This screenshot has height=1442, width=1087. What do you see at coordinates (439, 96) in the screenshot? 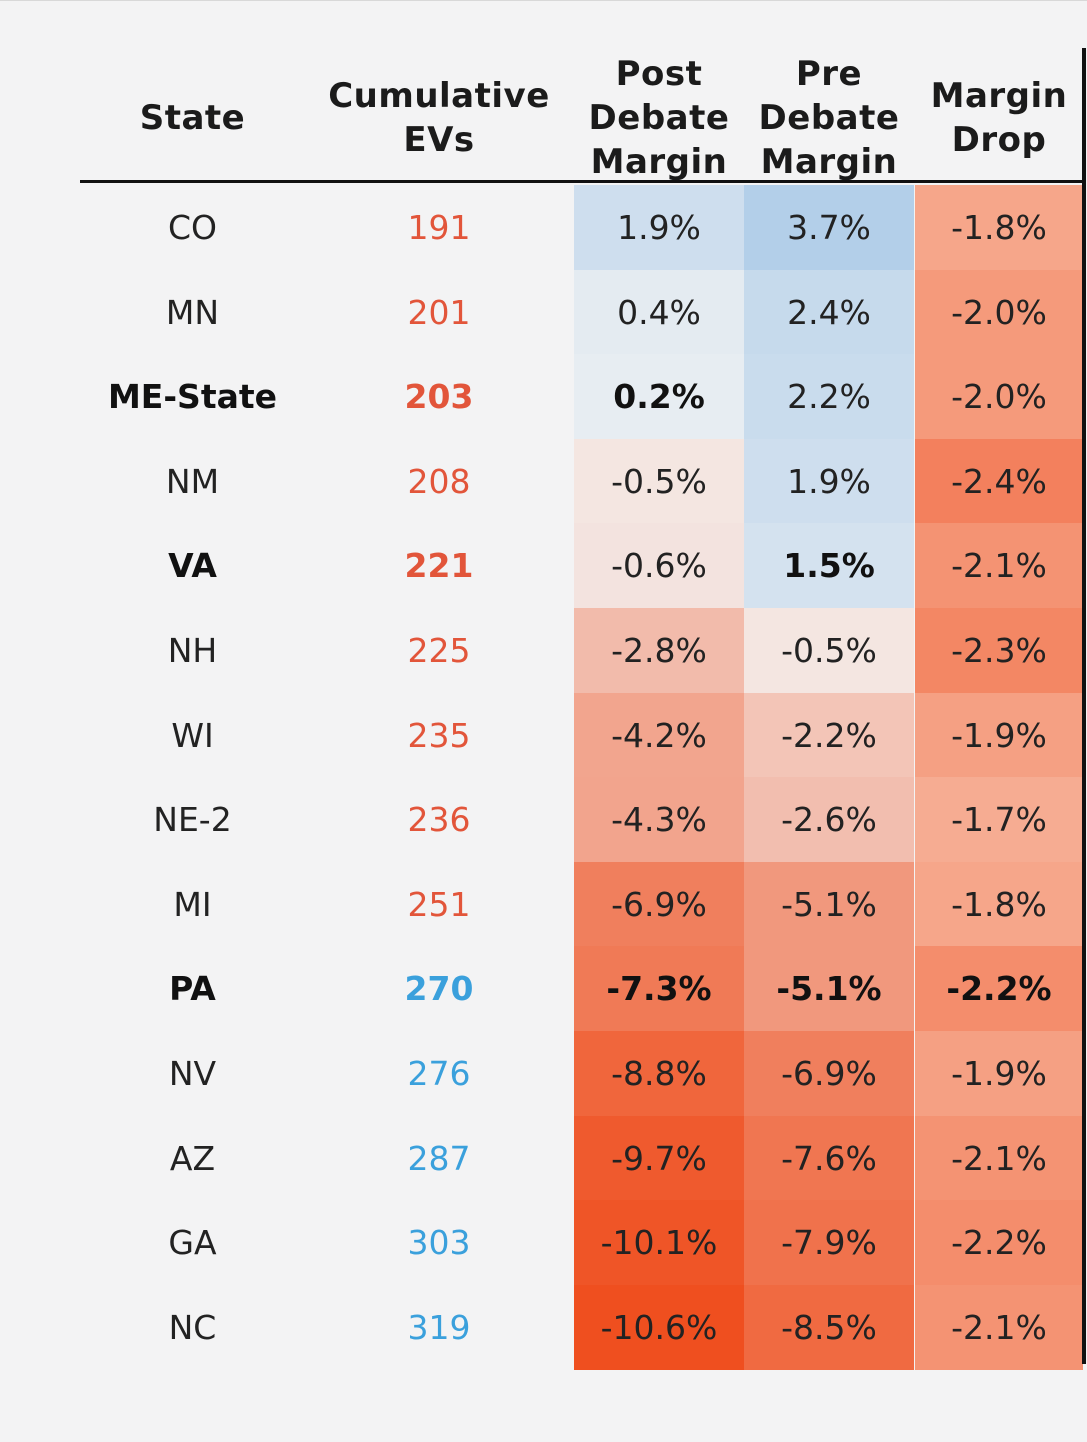
I see `header-ev-line: Cumulative` at bounding box center [439, 96].